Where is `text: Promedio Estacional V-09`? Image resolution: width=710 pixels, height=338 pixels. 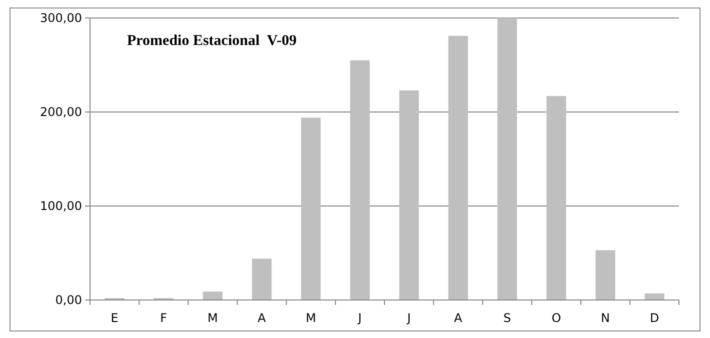 text: Promedio Estacional V-09 is located at coordinates (212, 41).